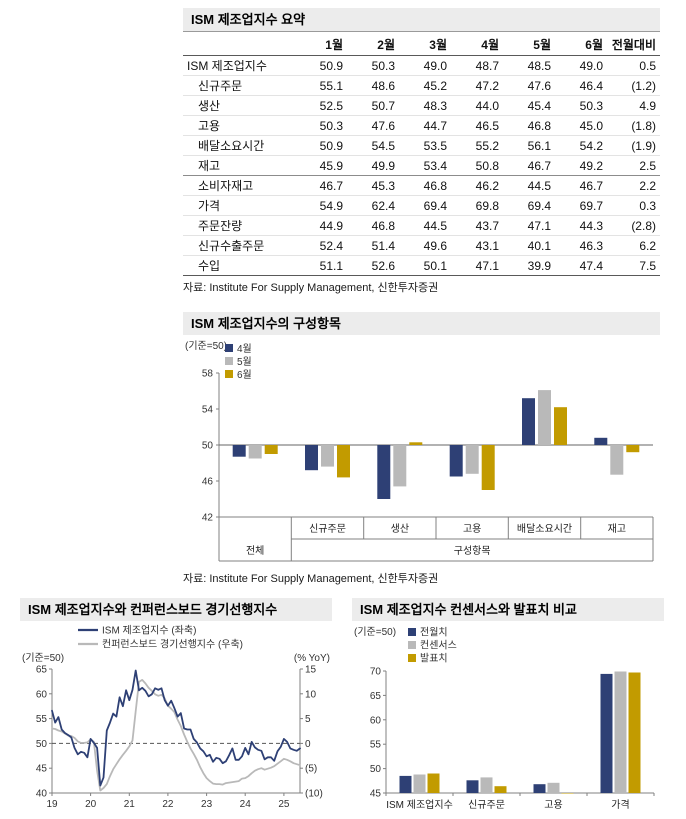 This screenshot has height=819, width=686. I want to click on cell: 50.3, so click(373, 65).